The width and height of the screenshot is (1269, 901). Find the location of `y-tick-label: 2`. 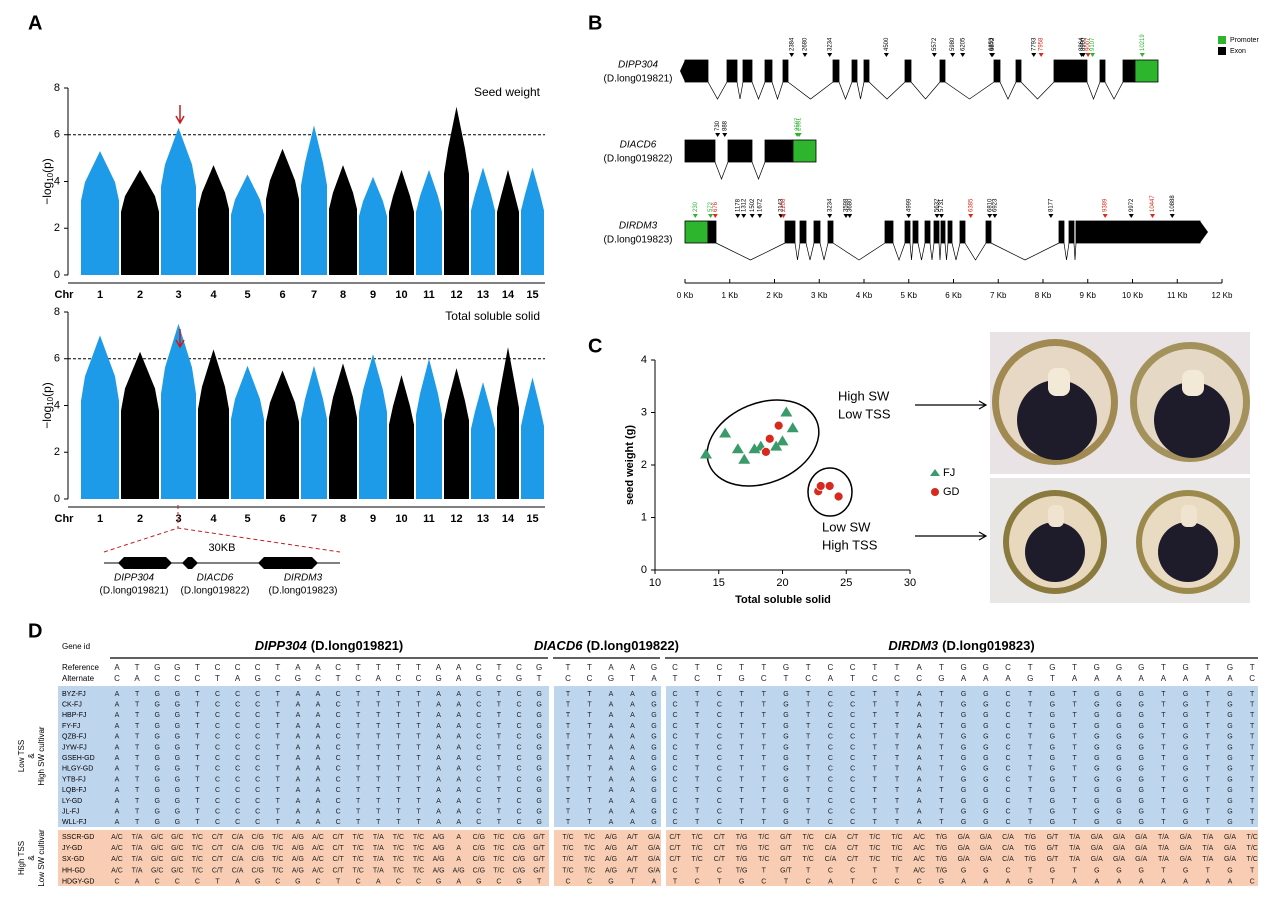

y-tick-label: 2 is located at coordinates (57, 228).